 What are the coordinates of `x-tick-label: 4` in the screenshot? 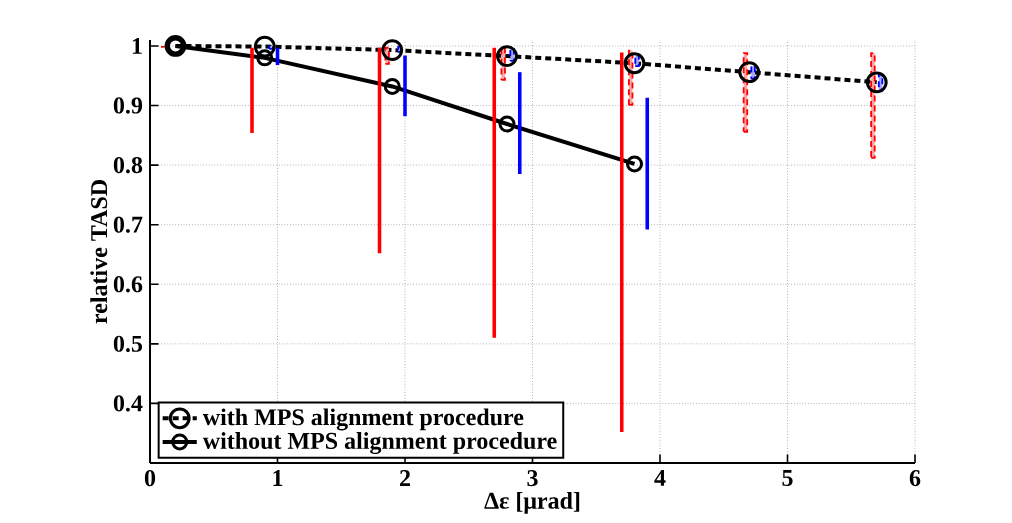 It's located at (660, 478).